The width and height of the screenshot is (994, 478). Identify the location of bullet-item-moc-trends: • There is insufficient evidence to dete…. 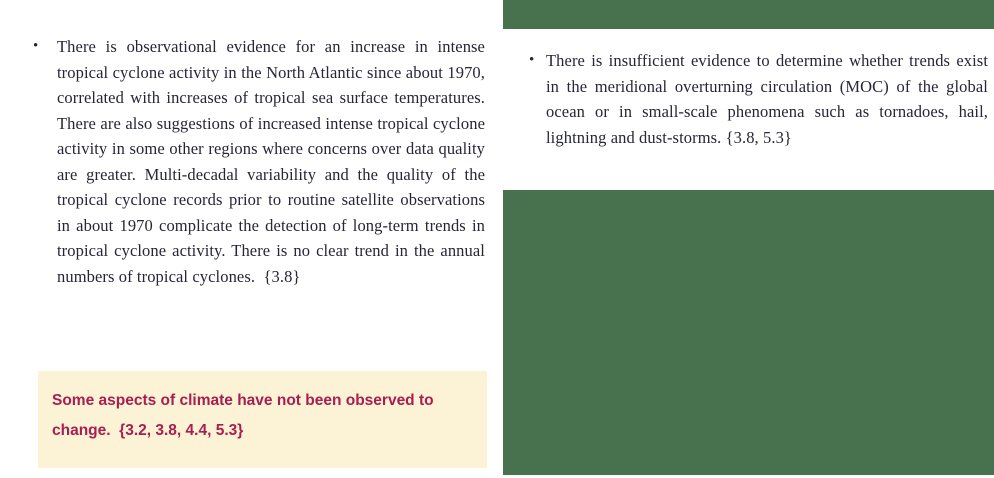
(758, 99).